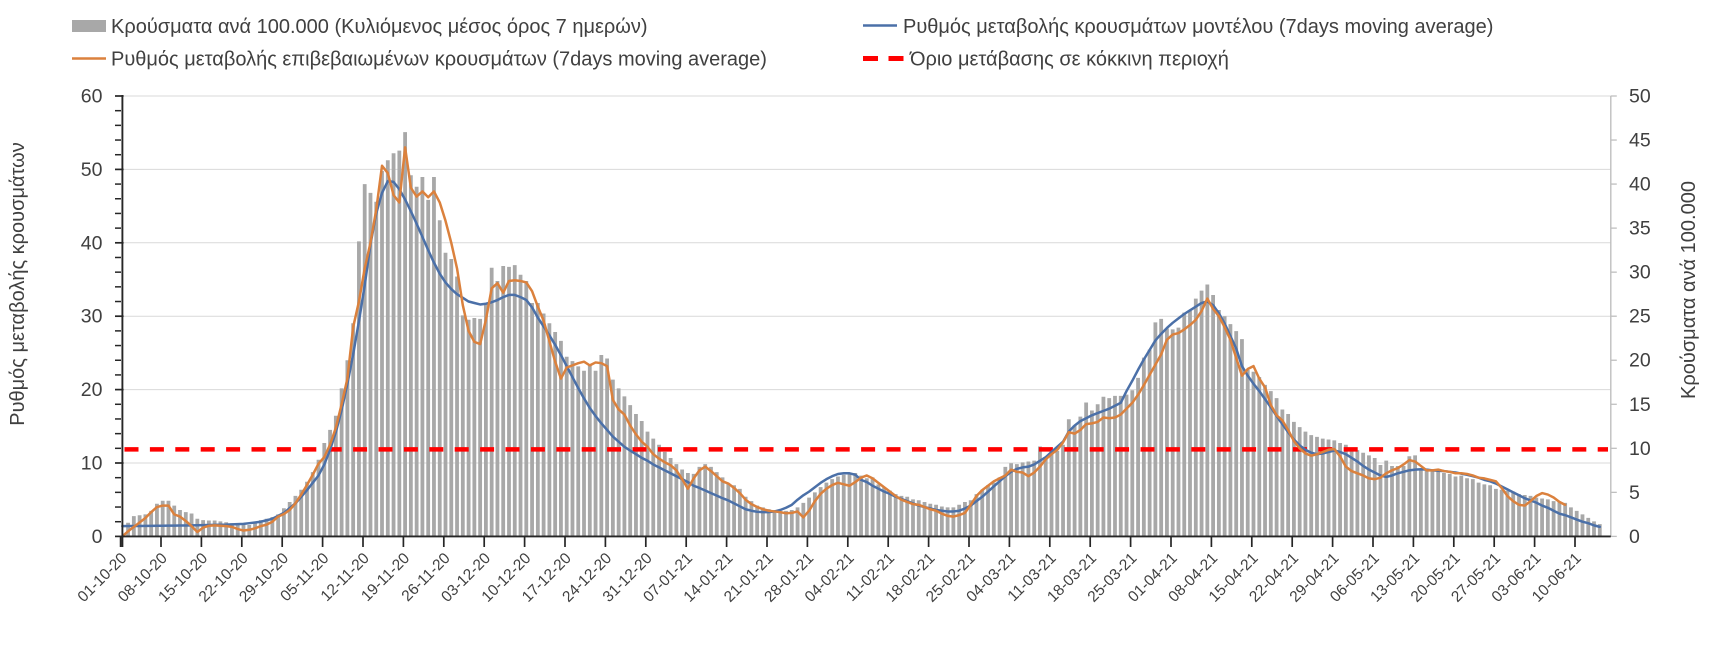 This screenshot has width=1712, height=646. What do you see at coordinates (1640, 141) in the screenshot?
I see `svg-text: 45` at bounding box center [1640, 141].